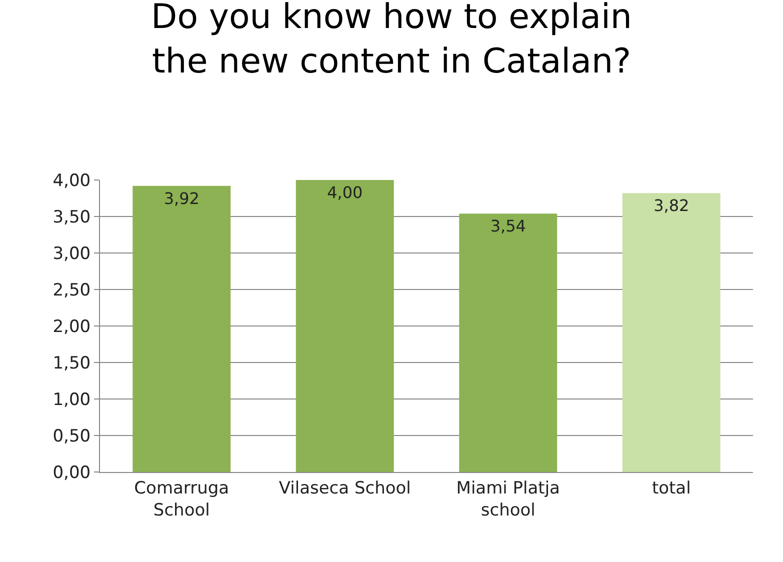 This screenshot has height=562, width=783. What do you see at coordinates (671, 488) in the screenshot?
I see `x-tick-label: total` at bounding box center [671, 488].